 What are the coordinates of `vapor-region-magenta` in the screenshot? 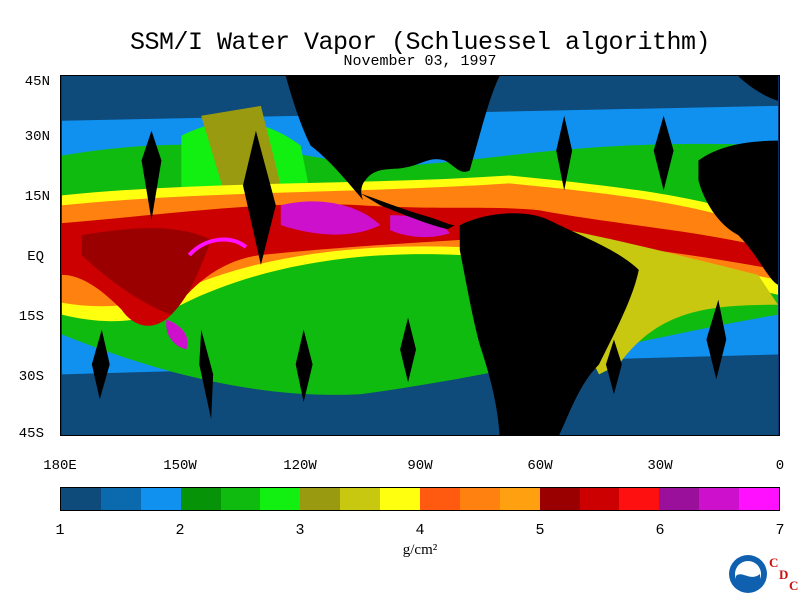 It's located at (330, 218).